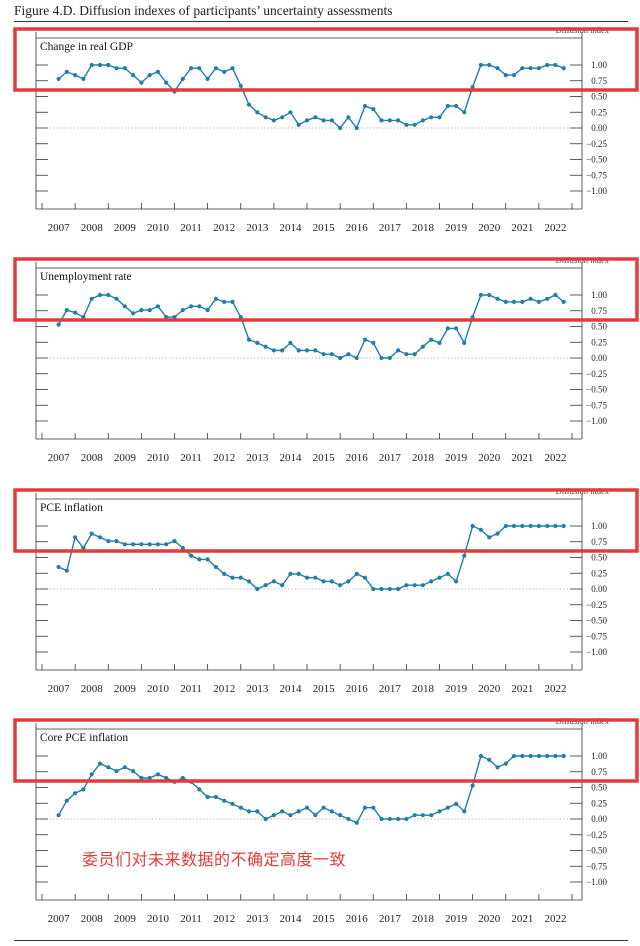  Describe the element at coordinates (596, 390) in the screenshot. I see `panel-2-ytick-label-6: −0.50` at that location.